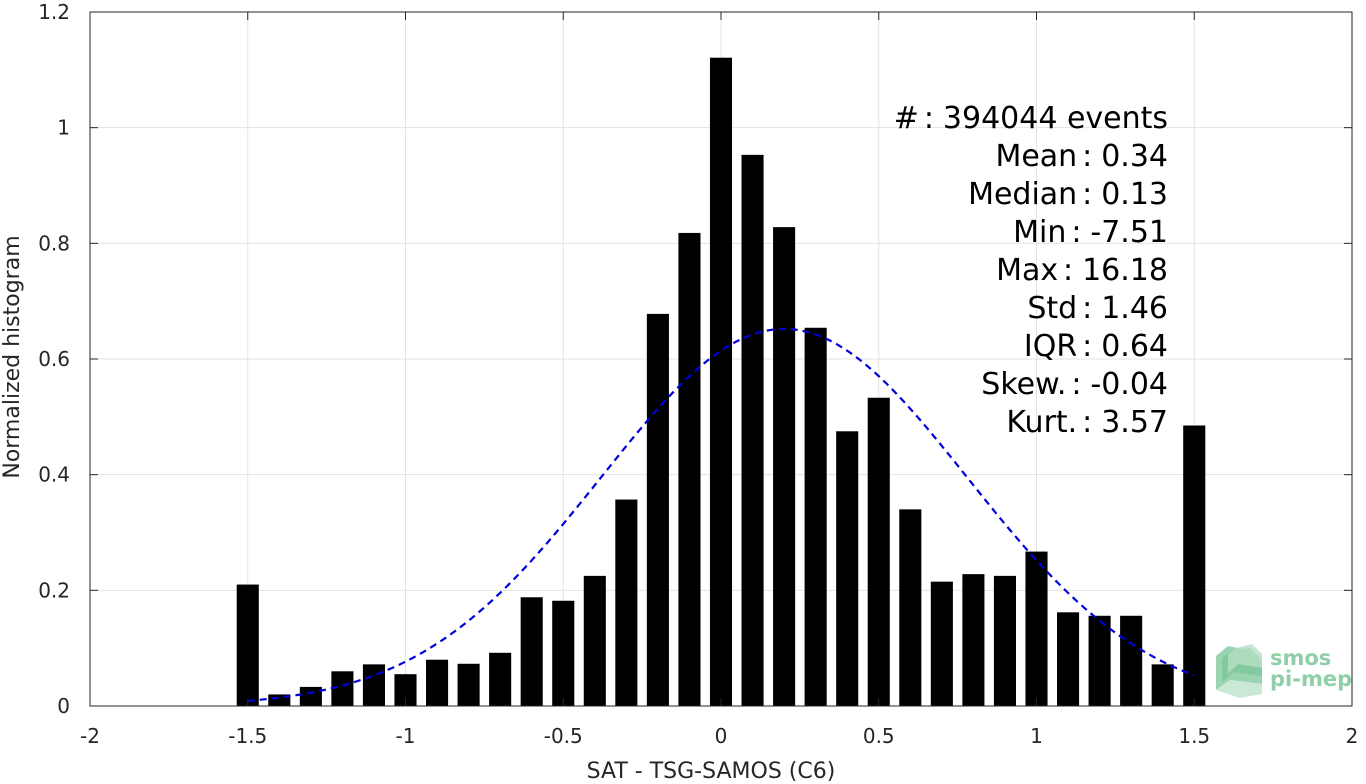 This screenshot has height=784, width=1366. I want to click on stat-label: IQR, so click(1050, 346).